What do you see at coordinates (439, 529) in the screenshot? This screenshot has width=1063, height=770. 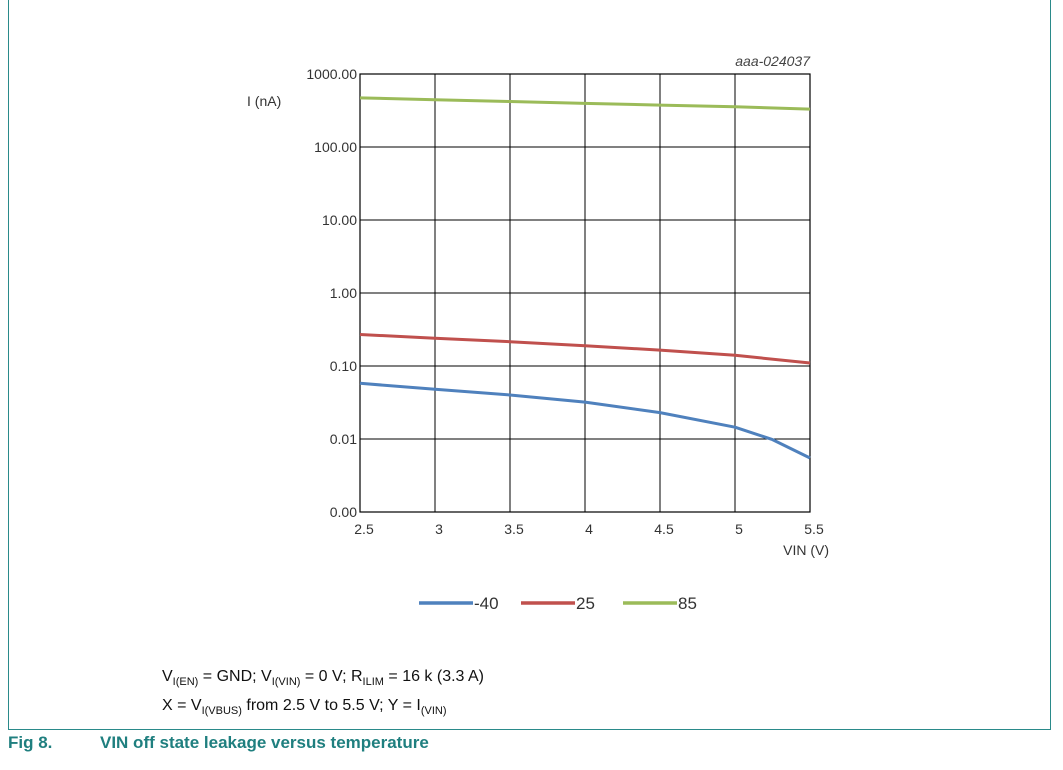 I see `x-tick-label: 3` at bounding box center [439, 529].